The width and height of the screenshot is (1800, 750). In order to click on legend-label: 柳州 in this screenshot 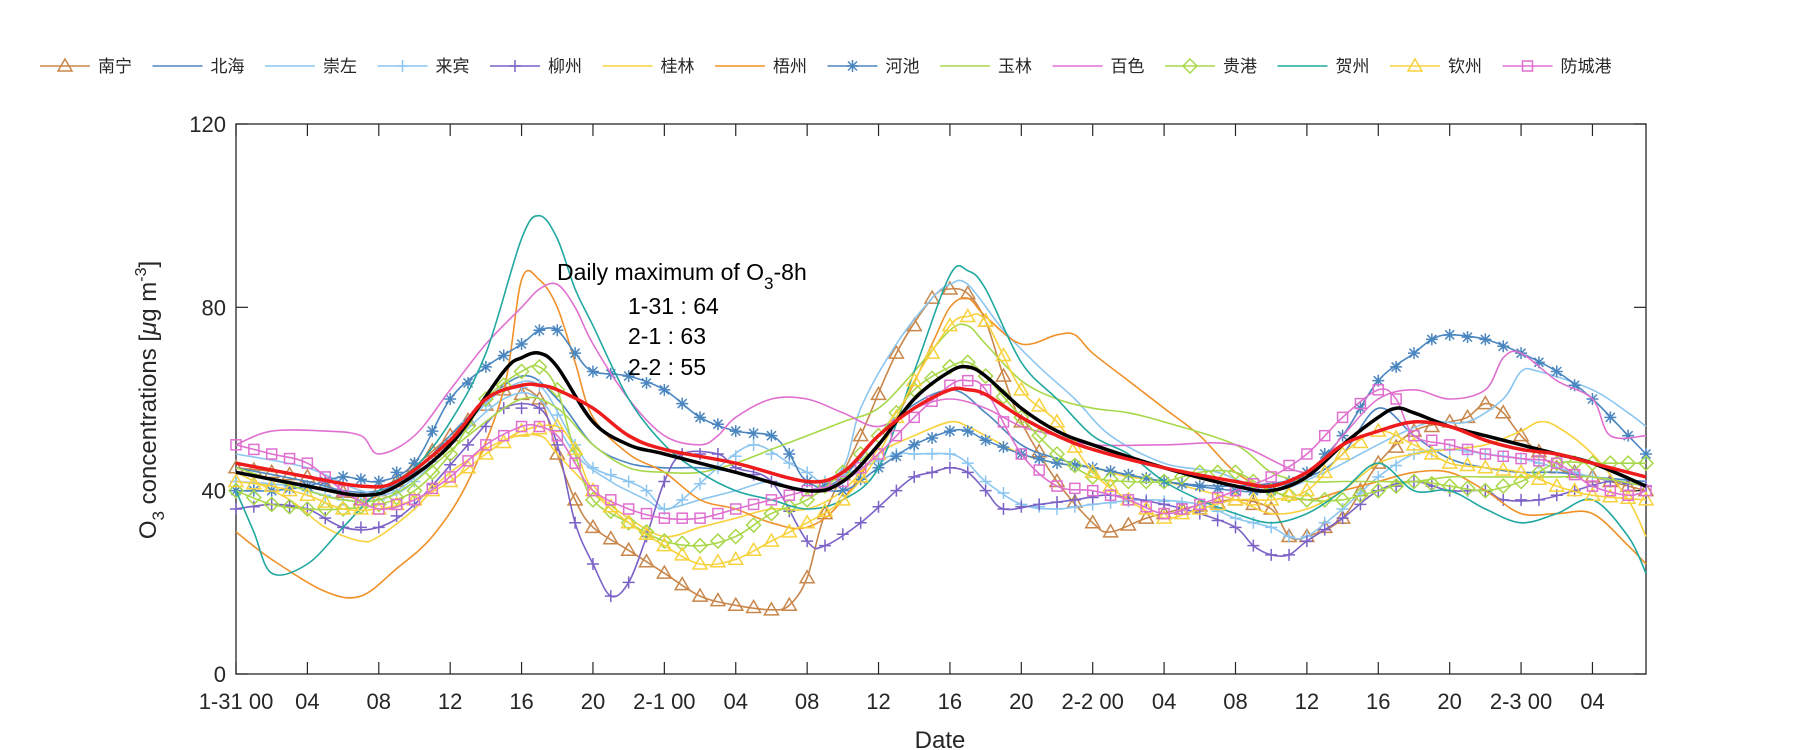, I will do `click(565, 67)`.